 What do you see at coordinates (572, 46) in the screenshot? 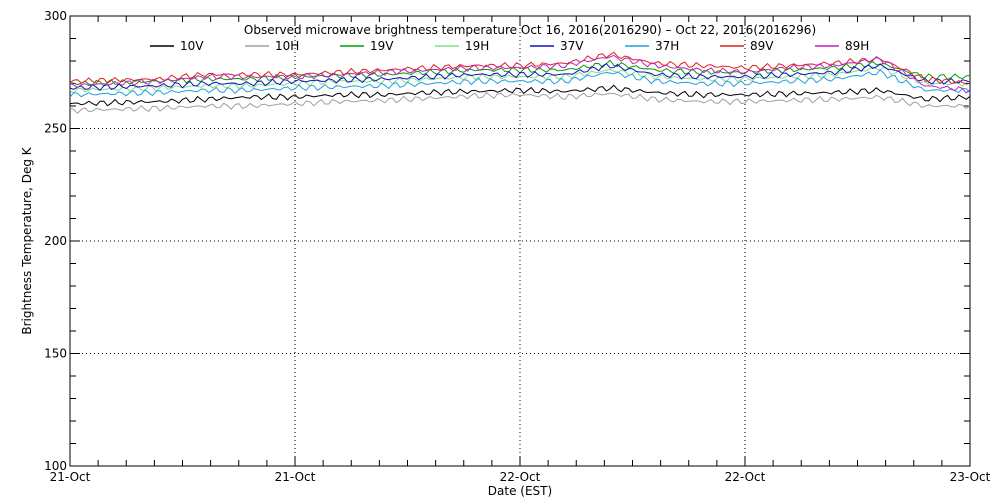
I see `legend-label-37v: 37V` at bounding box center [572, 46].